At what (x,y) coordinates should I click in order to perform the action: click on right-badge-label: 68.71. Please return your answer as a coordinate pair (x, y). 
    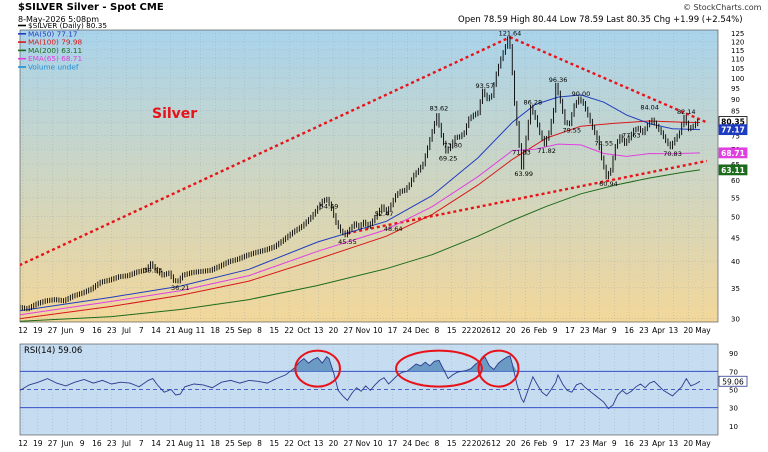
    Looking at the image, I should click on (733, 153).